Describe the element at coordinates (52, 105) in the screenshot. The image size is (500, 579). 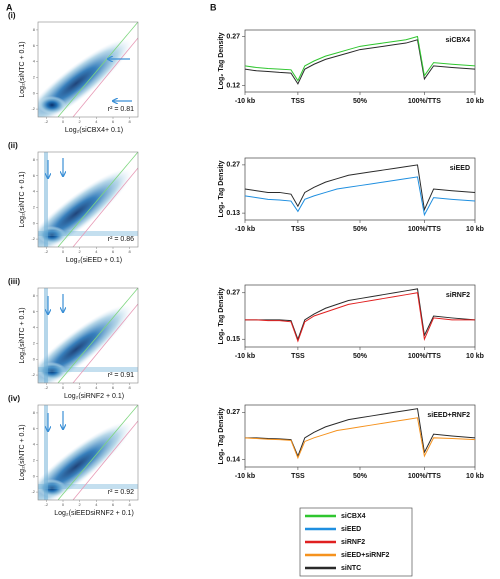
I see `density-core` at that location.